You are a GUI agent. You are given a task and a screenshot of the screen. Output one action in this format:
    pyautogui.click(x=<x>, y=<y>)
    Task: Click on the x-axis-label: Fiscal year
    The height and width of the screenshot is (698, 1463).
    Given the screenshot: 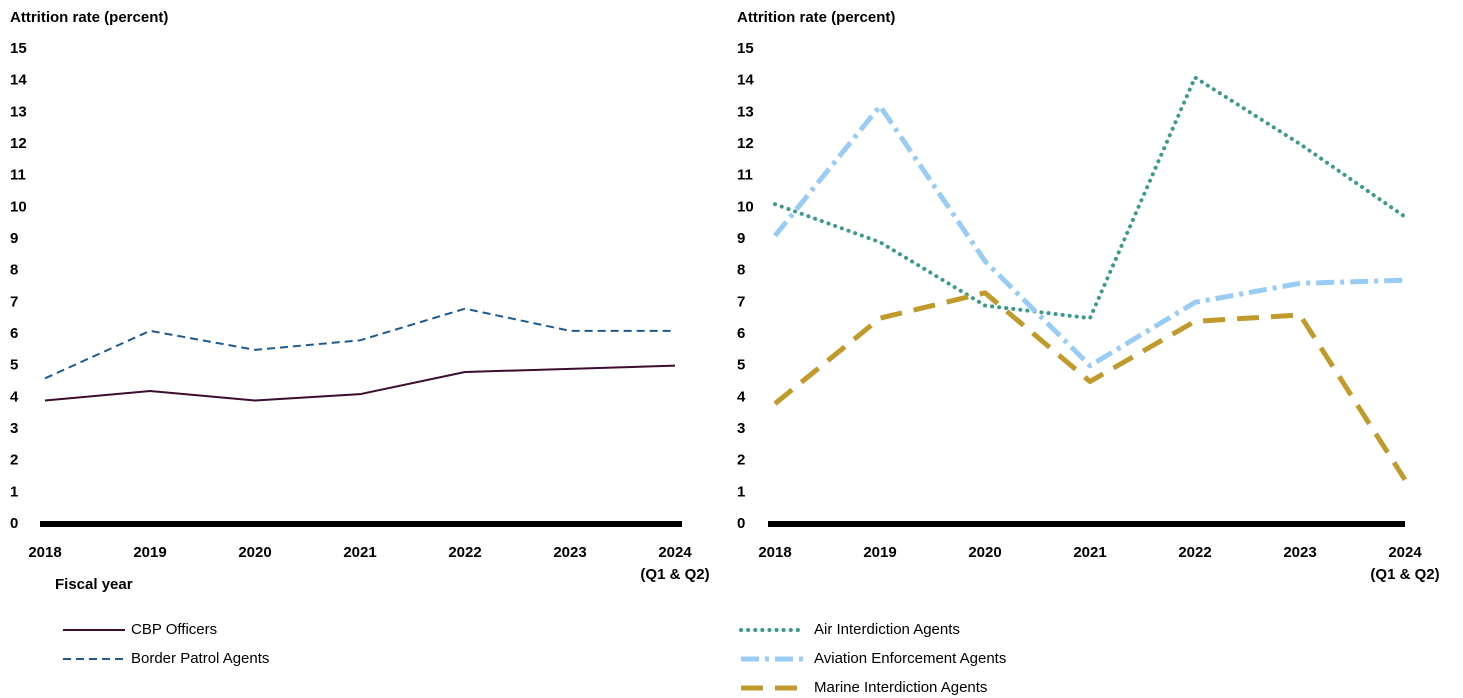 What is the action you would take?
    pyautogui.click(x=94, y=584)
    